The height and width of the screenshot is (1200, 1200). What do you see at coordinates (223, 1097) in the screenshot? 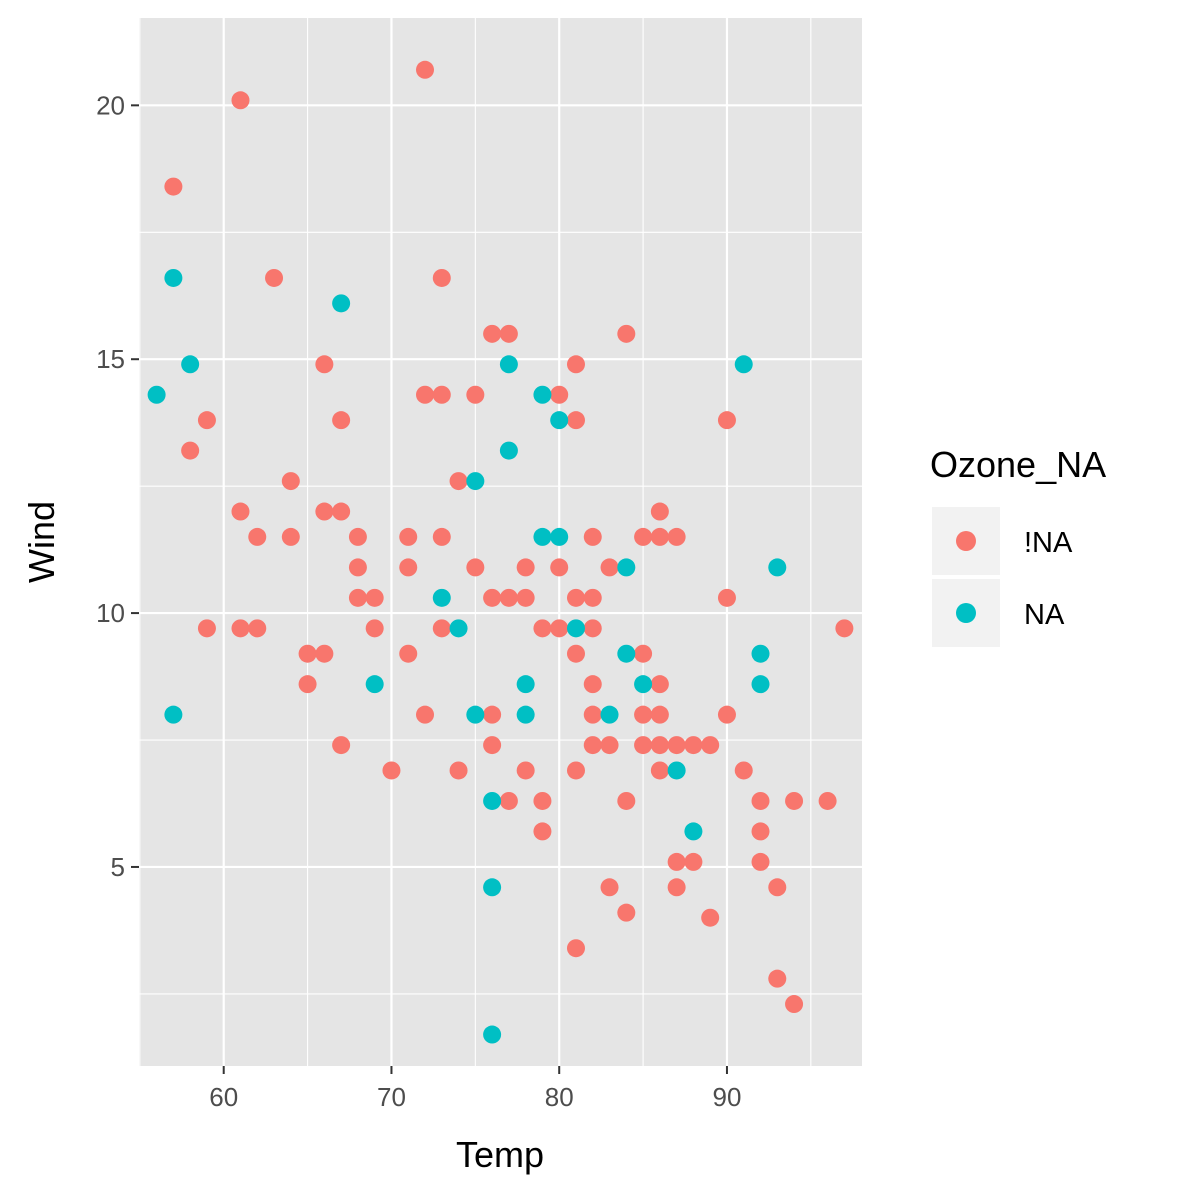
I see `x-tick-label: 60` at bounding box center [223, 1097].